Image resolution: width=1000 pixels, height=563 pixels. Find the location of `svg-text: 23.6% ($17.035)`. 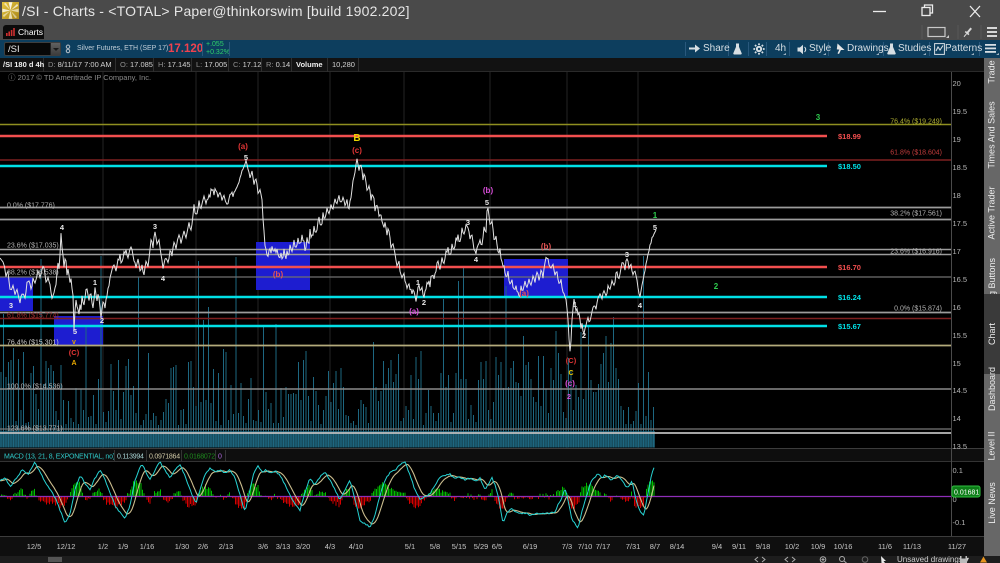

svg-text: 23.6% ($17.035) is located at coordinates (33, 246).